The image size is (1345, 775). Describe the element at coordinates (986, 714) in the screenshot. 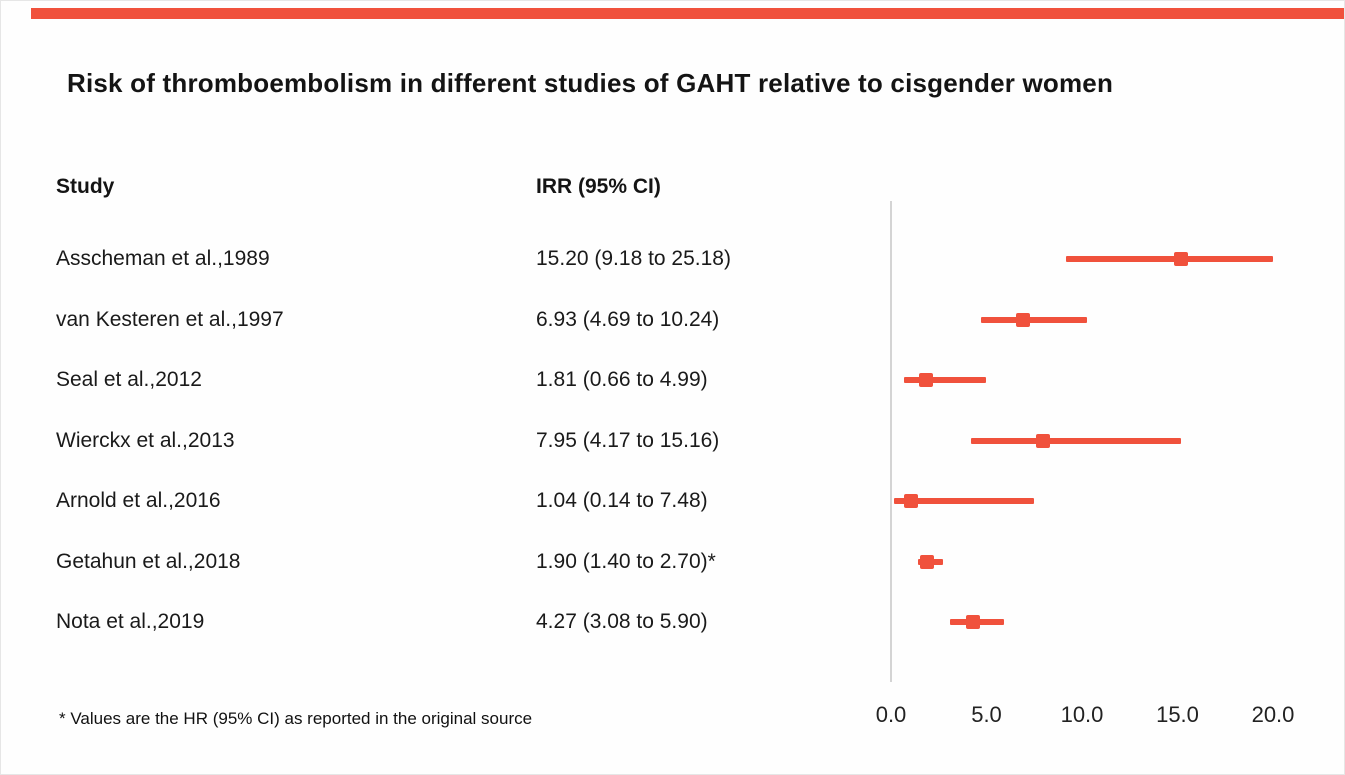

I see `x-axis-tick-label: 5.0` at that location.